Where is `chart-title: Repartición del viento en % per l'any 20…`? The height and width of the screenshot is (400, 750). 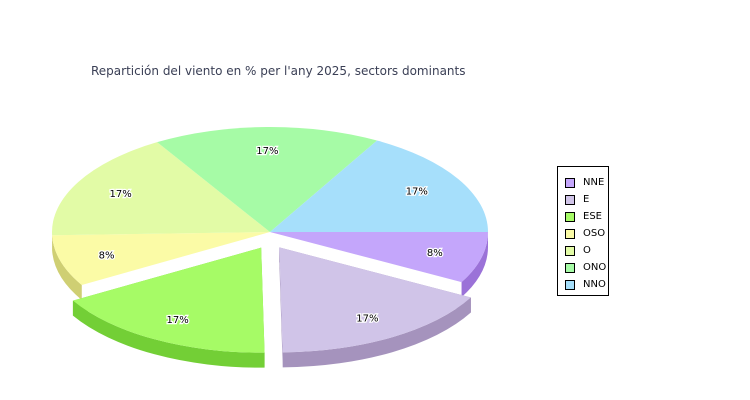 chart-title: Repartición del viento en % per l'any 20… is located at coordinates (278, 71).